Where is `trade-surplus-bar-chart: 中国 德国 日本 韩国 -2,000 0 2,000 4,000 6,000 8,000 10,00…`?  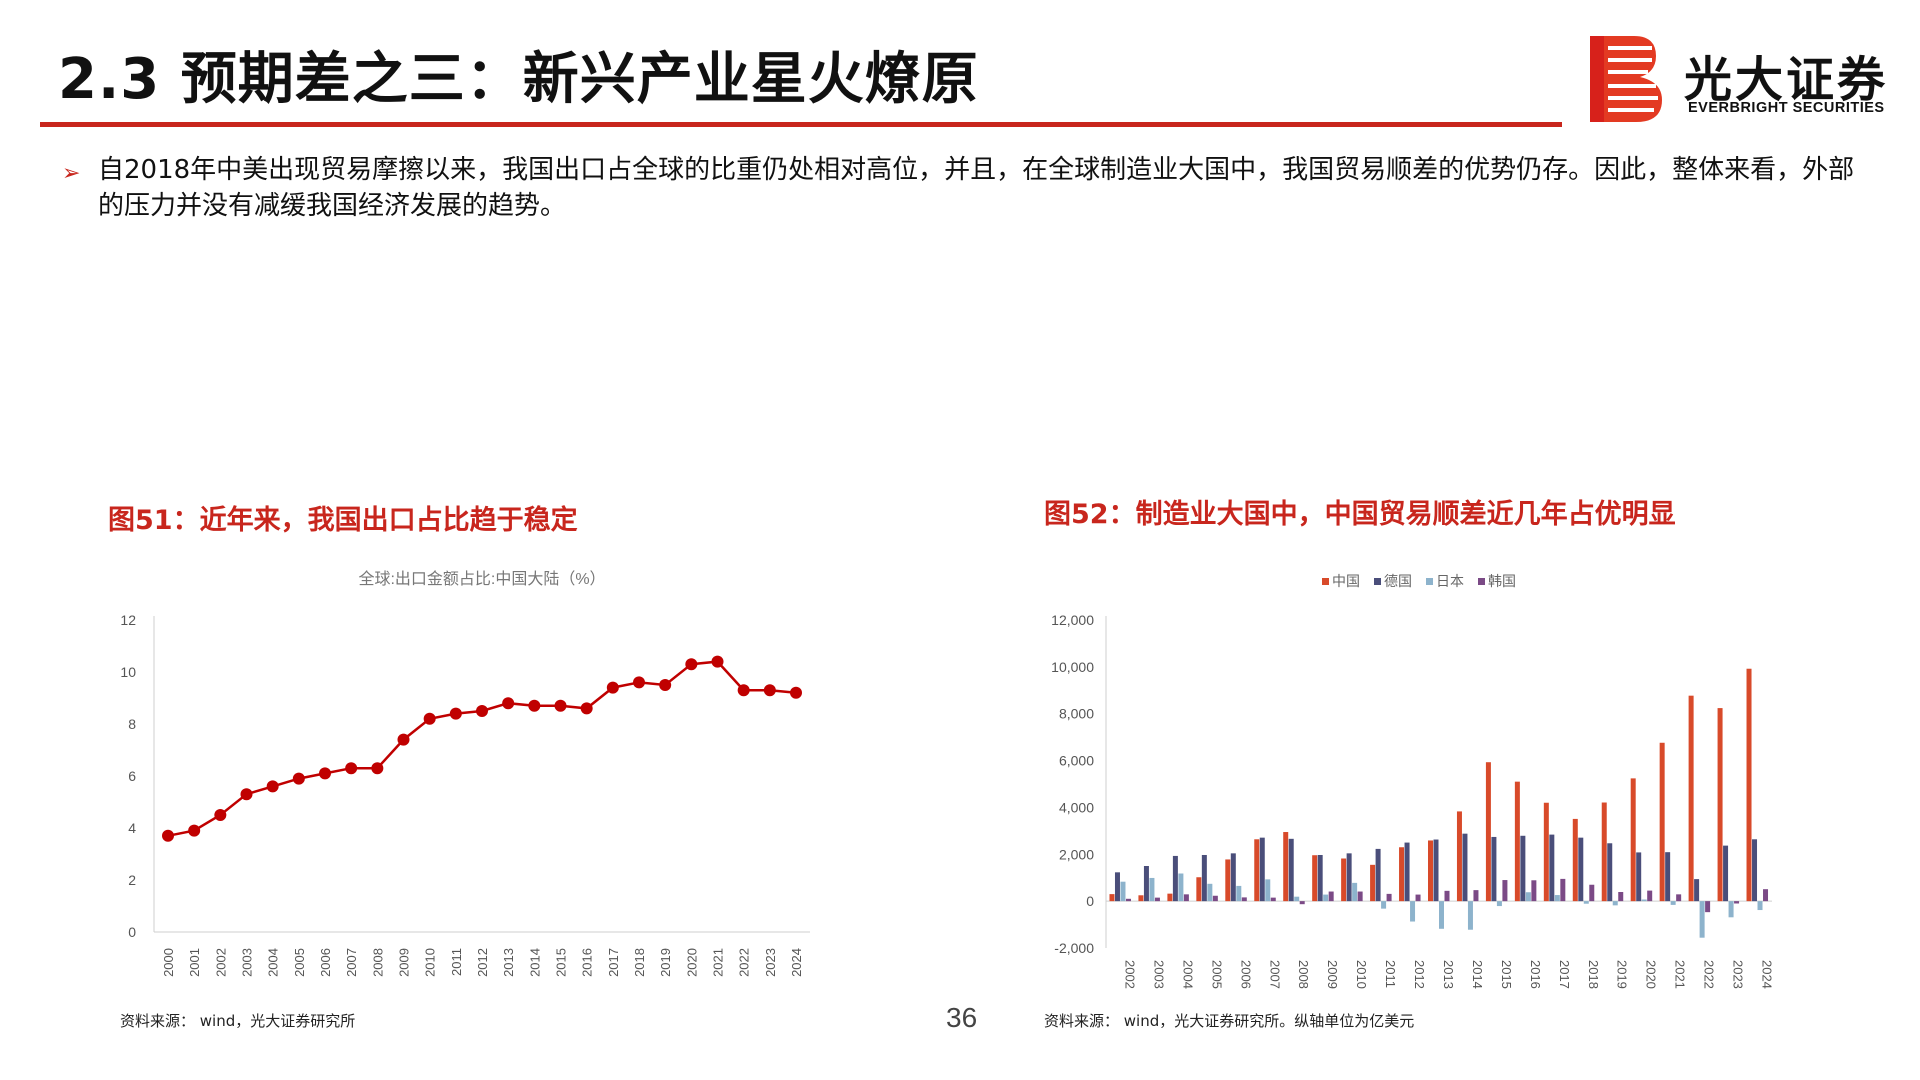
trade-surplus-bar-chart: 中国 德国 日本 韩国 -2,000 0 2,000 4,000 6,000 8,000 10,00… is located at coordinates (1413, 781).